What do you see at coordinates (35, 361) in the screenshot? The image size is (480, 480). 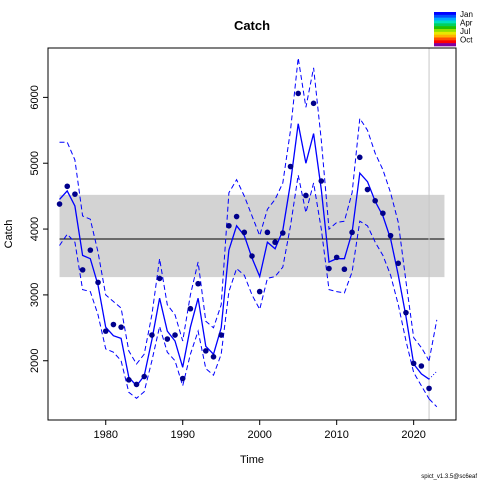 I see `y-tick-label: 2000` at bounding box center [35, 361].